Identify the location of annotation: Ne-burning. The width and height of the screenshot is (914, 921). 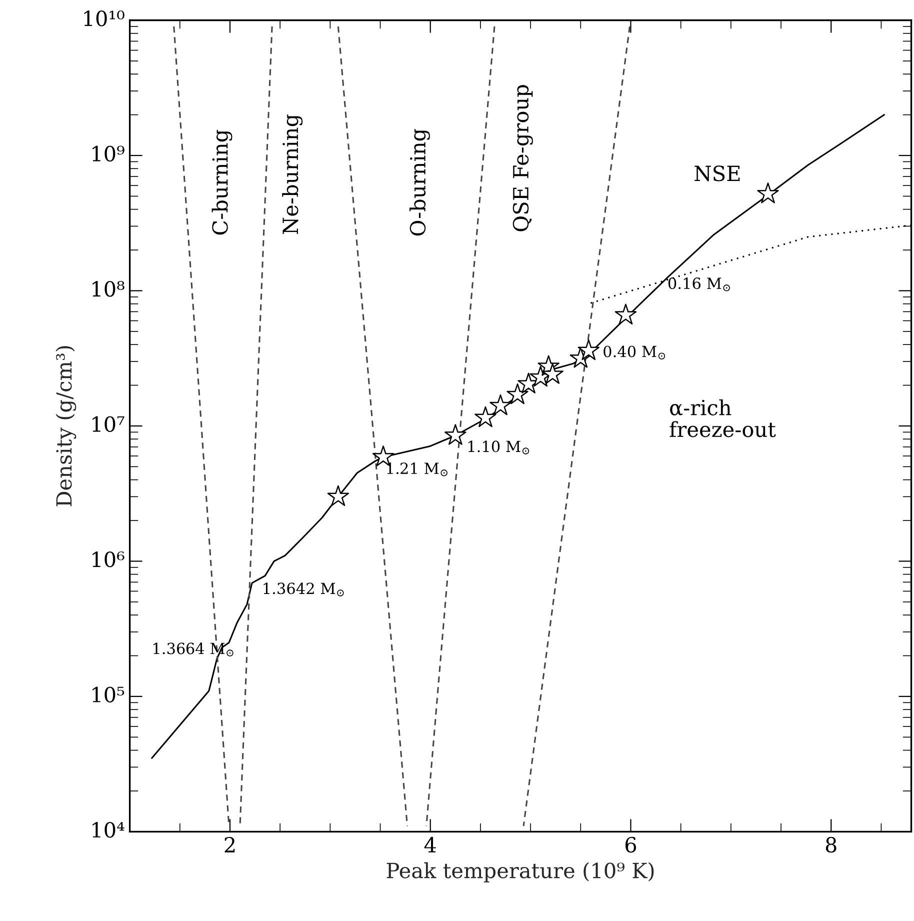
(292, 174).